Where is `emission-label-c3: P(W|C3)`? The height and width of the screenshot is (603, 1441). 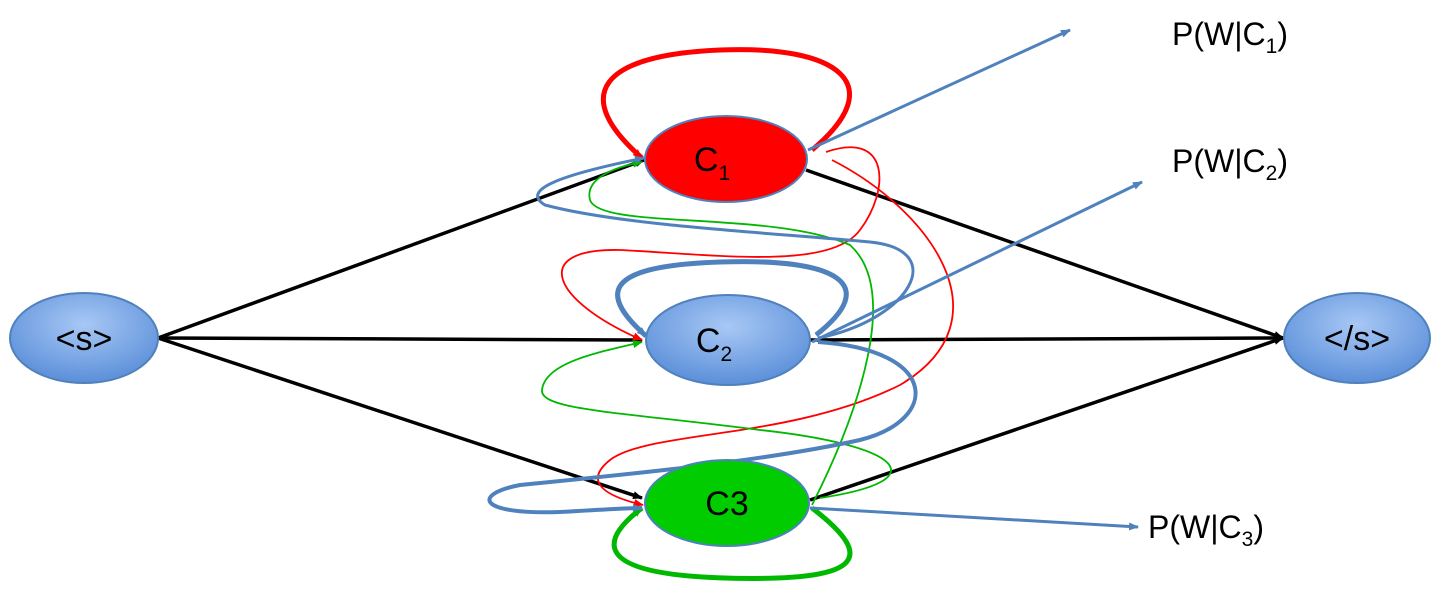
emission-label-c3: P(W|C3) is located at coordinates (1206, 530).